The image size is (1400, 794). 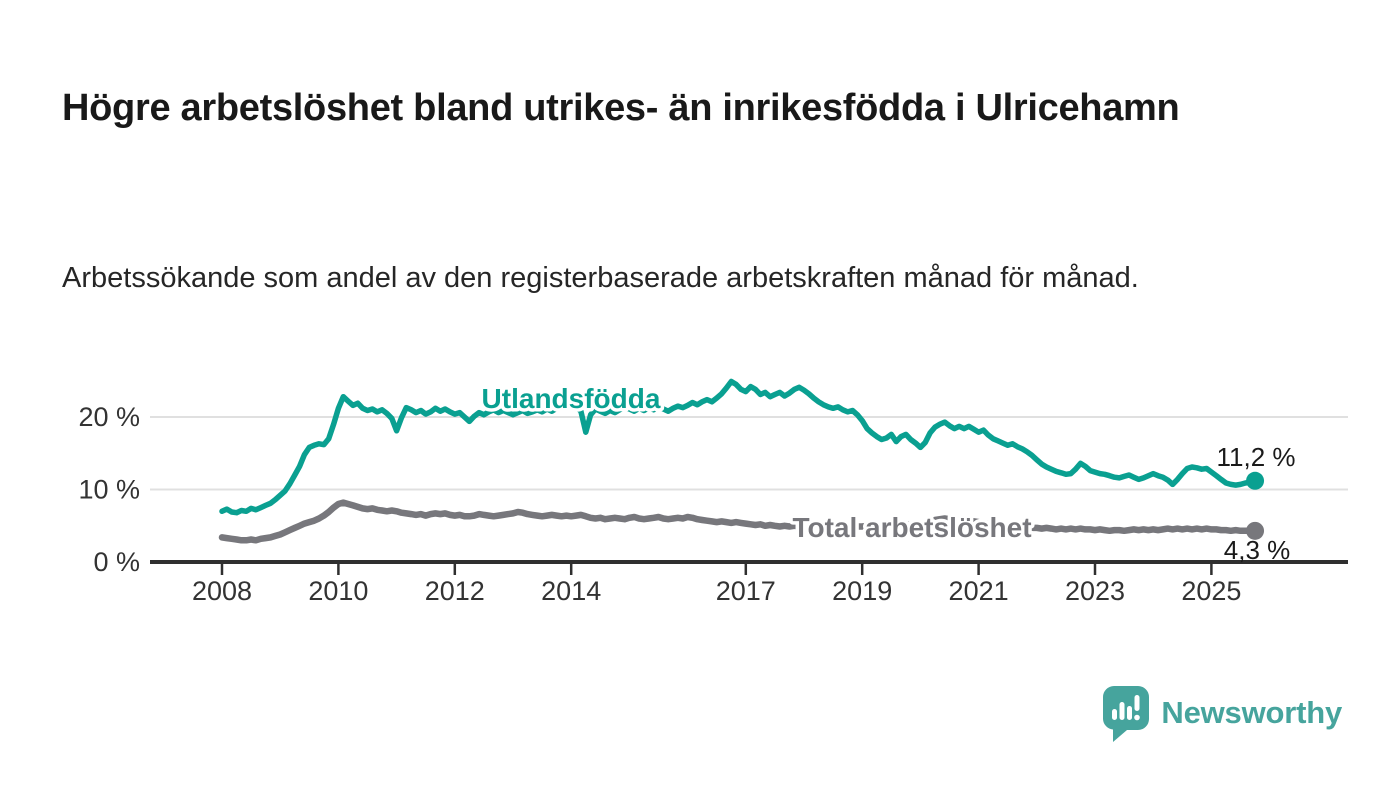 I want to click on speech-bubble-shape, so click(x=1126, y=714).